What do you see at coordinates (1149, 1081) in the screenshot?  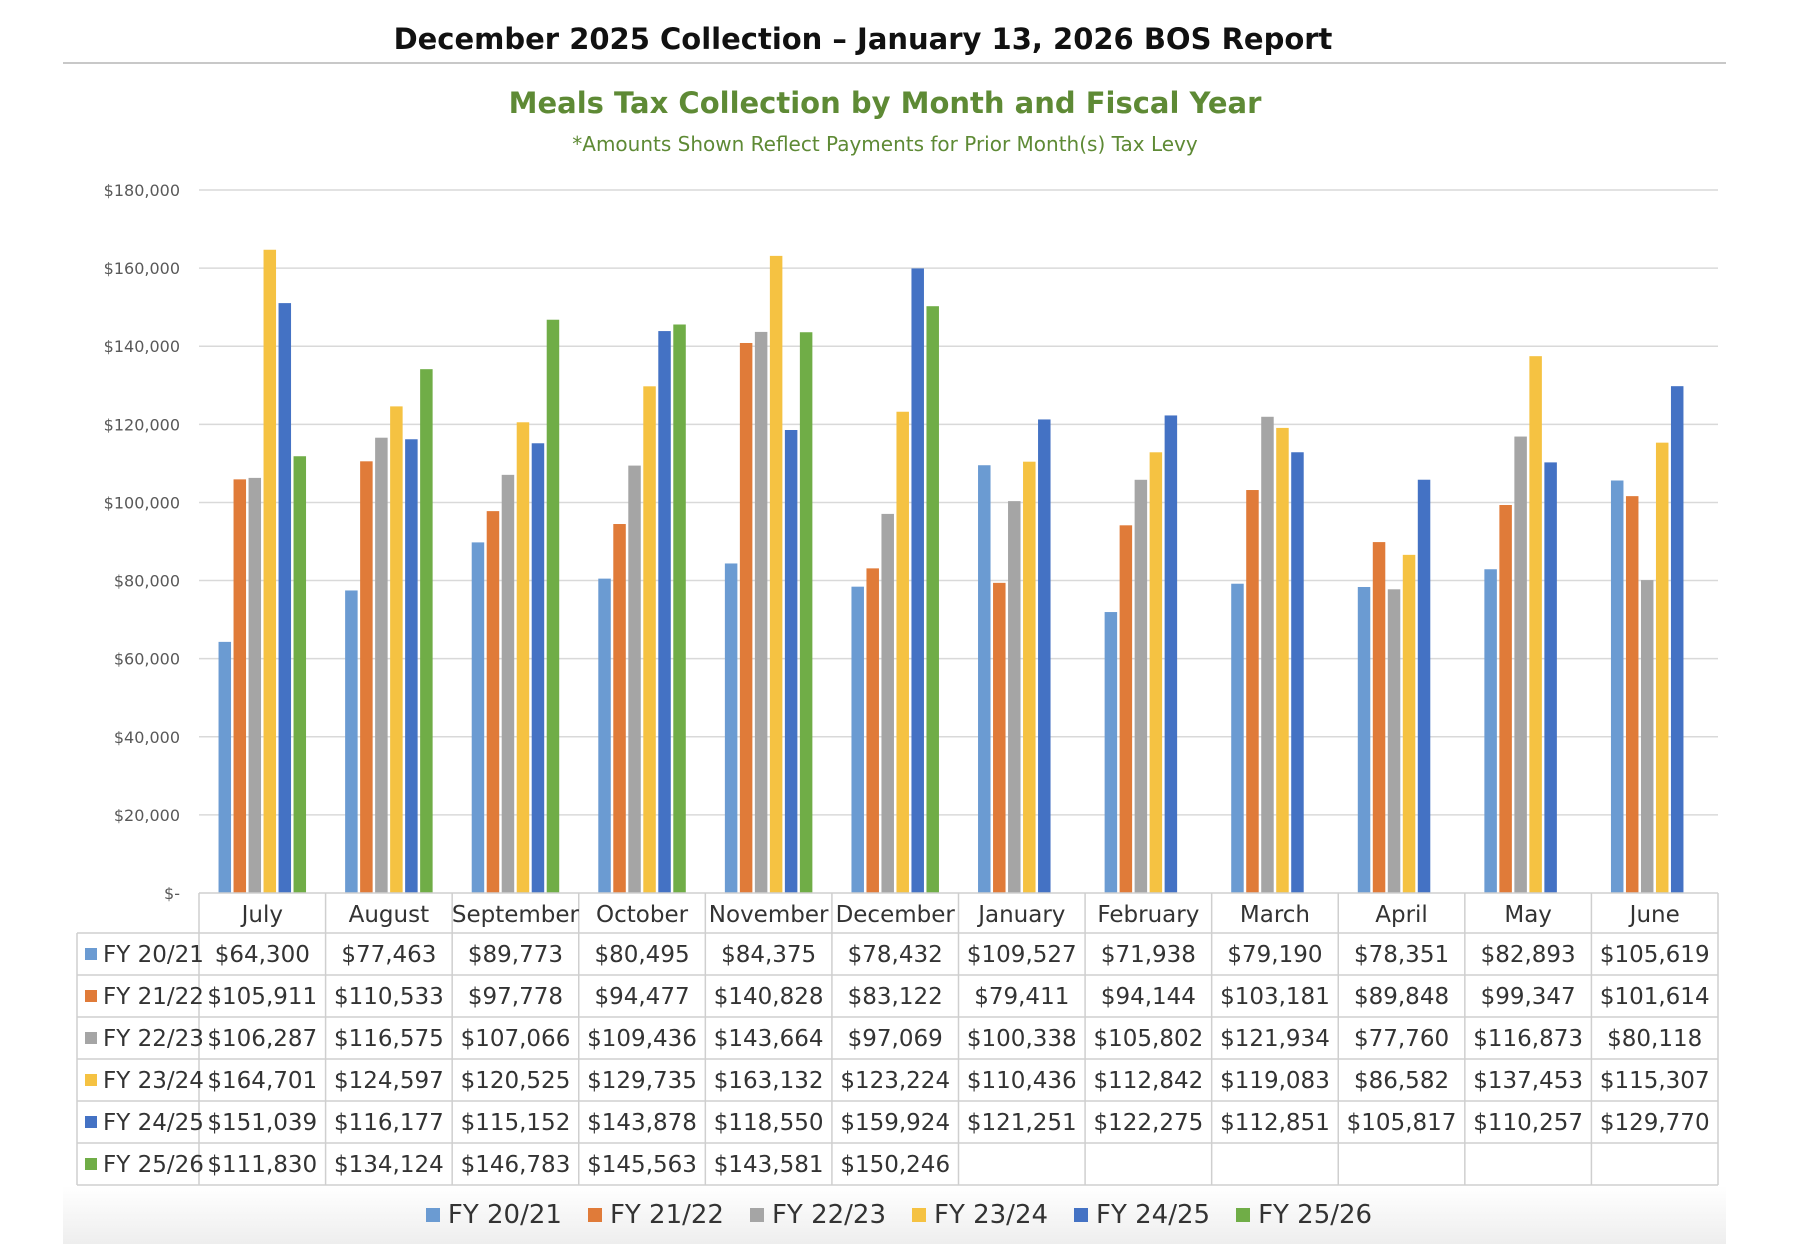 I see `table-cell-value: $112,842` at bounding box center [1149, 1081].